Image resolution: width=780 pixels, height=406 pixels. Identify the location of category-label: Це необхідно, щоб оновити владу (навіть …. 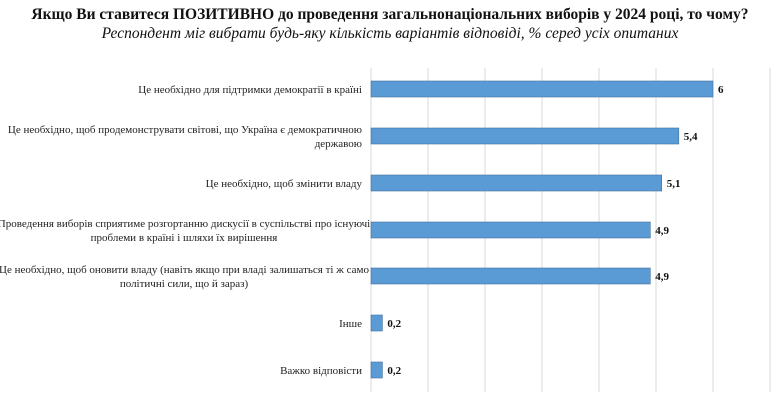
(184, 277).